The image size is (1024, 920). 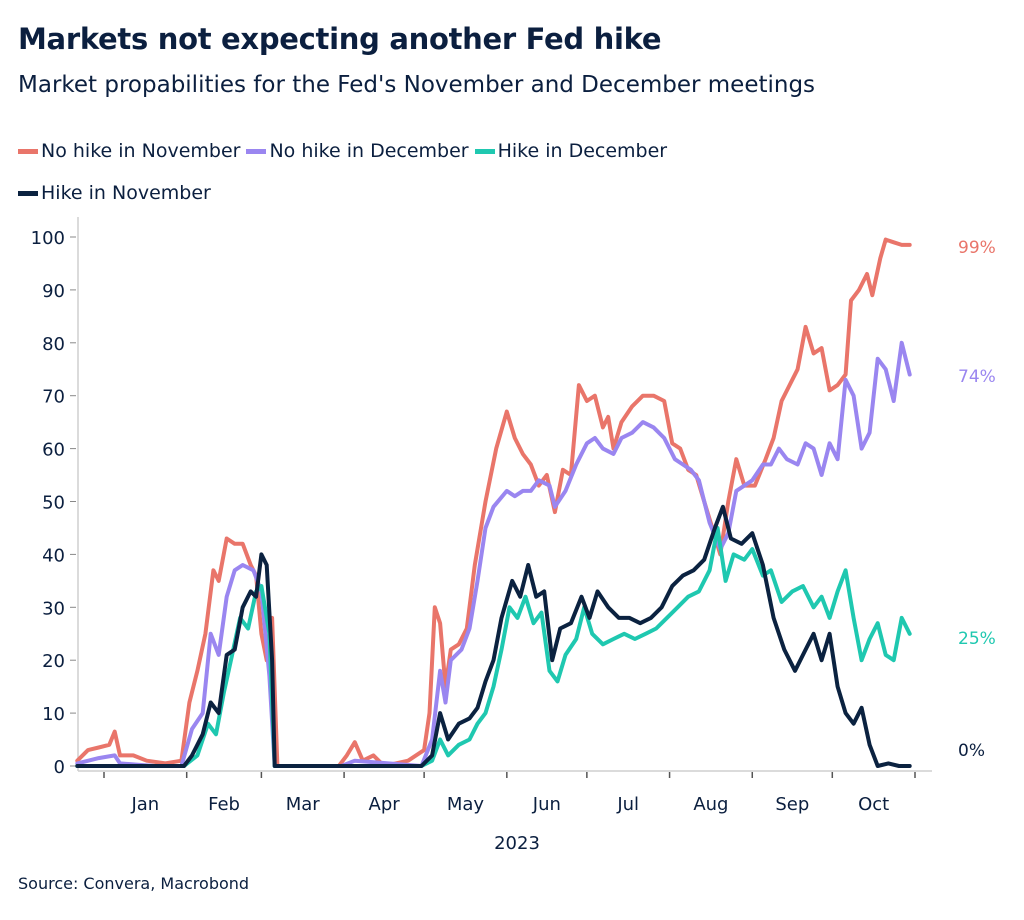 What do you see at coordinates (977, 639) in the screenshot?
I see `end-label: 25%` at bounding box center [977, 639].